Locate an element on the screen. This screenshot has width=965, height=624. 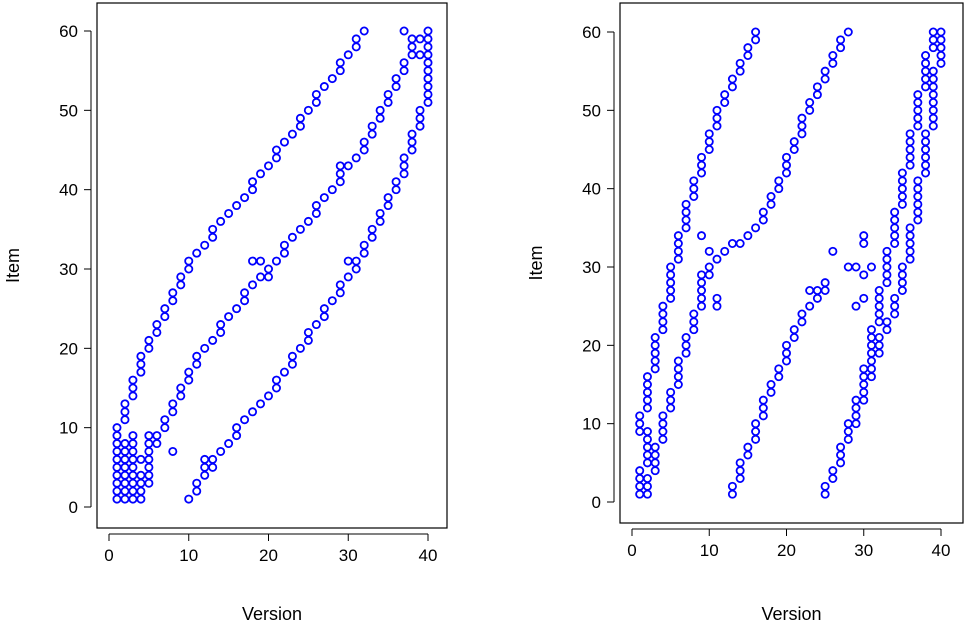
x-tick-label: 10 is located at coordinates (709, 550).